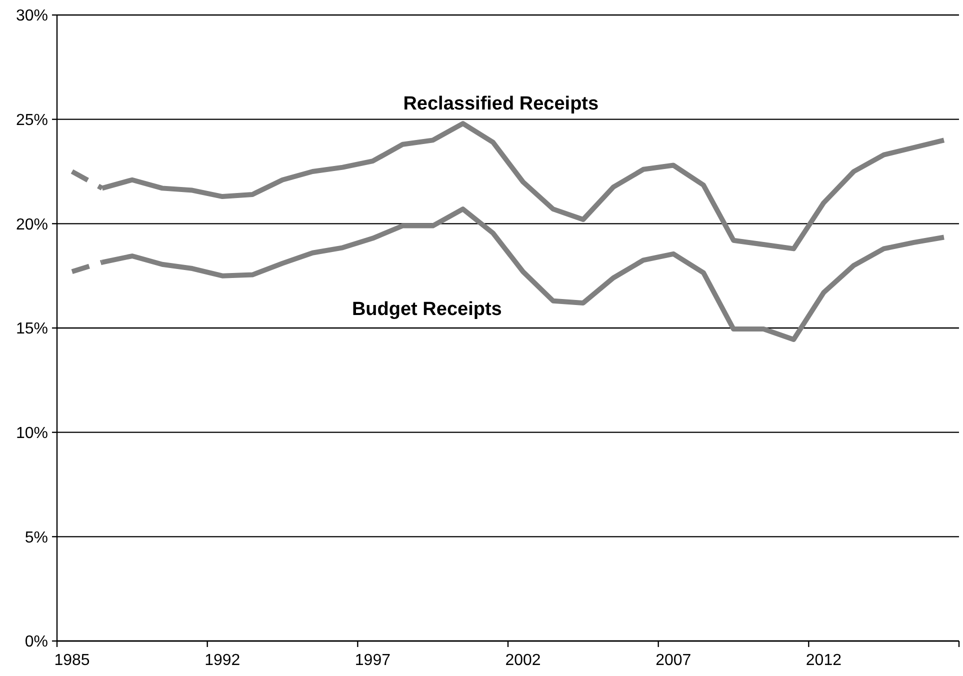 Image resolution: width=963 pixels, height=676 pixels. Describe the element at coordinates (32, 225) in the screenshot. I see `y-tick-label: 20%` at that location.